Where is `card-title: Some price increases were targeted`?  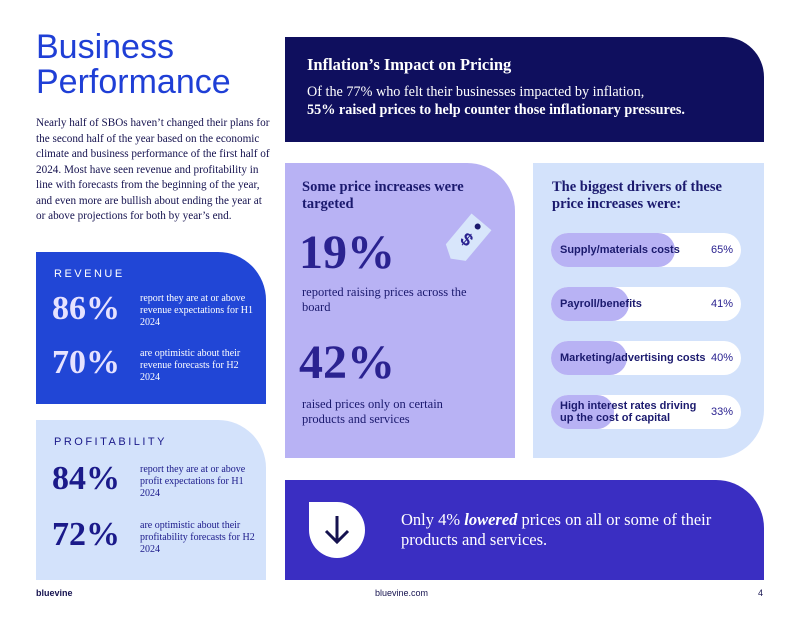
card-title: Some price increases were targeted is located at coordinates (383, 195).